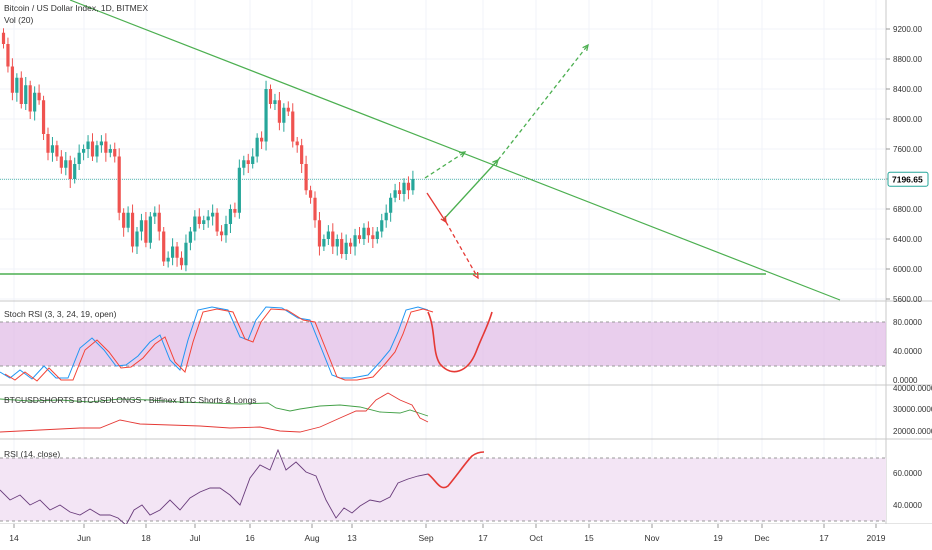 The image size is (932, 550). I want to click on stoch-tick-label: 0.0000, so click(905, 380).